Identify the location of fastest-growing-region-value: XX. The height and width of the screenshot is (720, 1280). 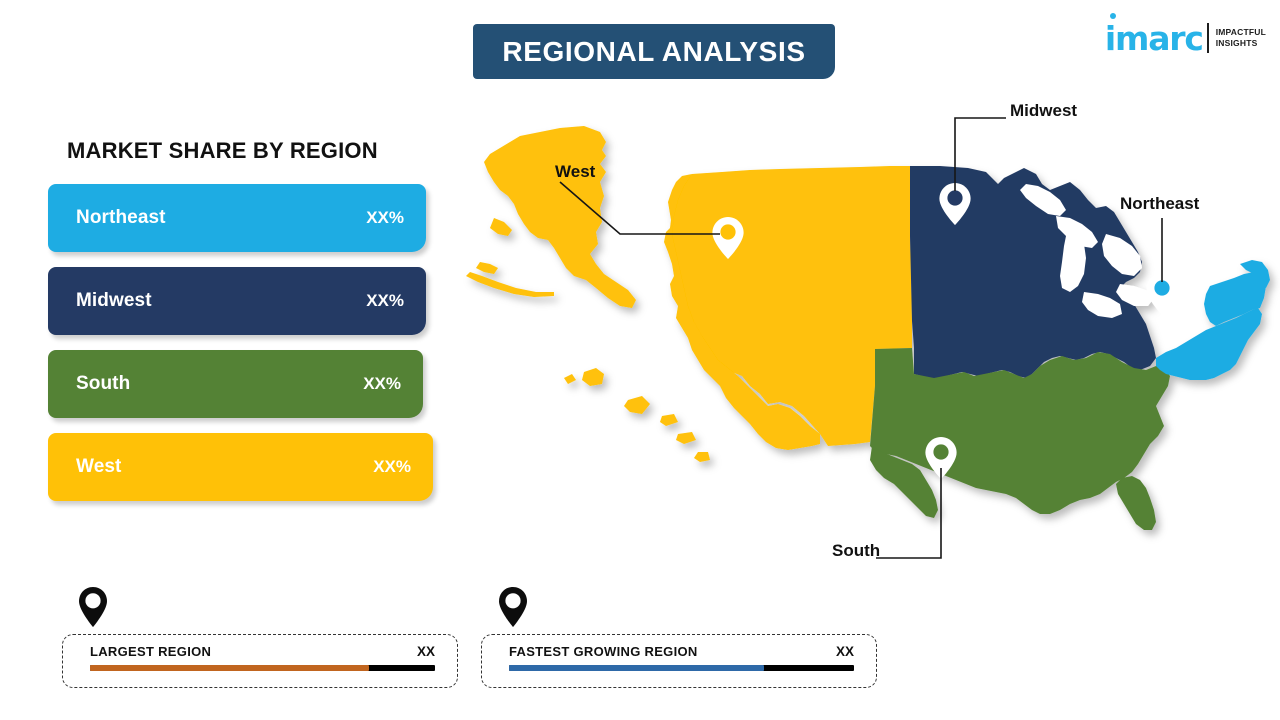
(844, 651).